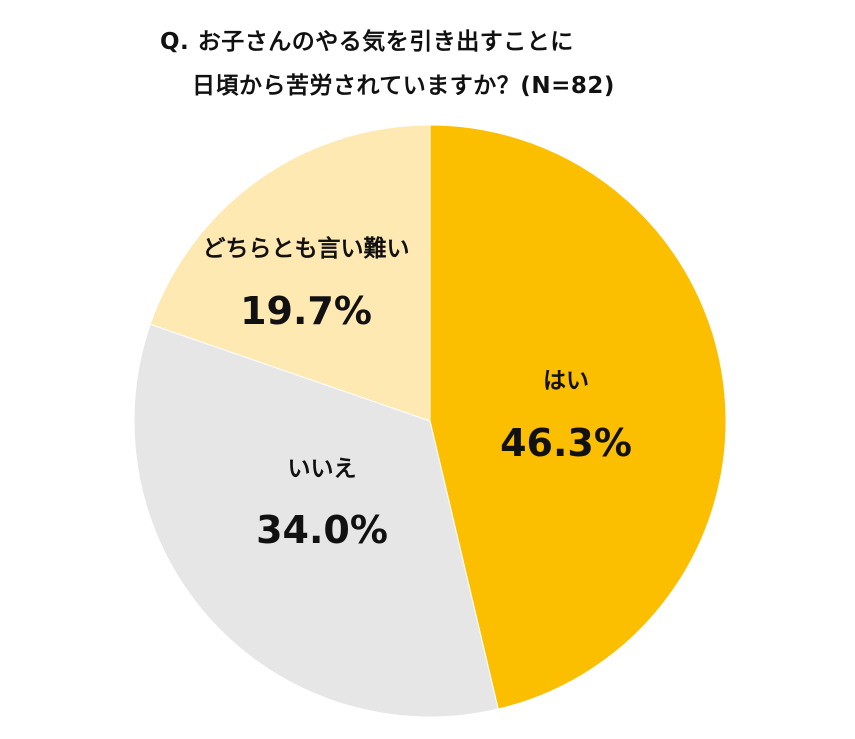  Describe the element at coordinates (322, 469) in the screenshot. I see `slice-category-label-1: いいえ` at that location.